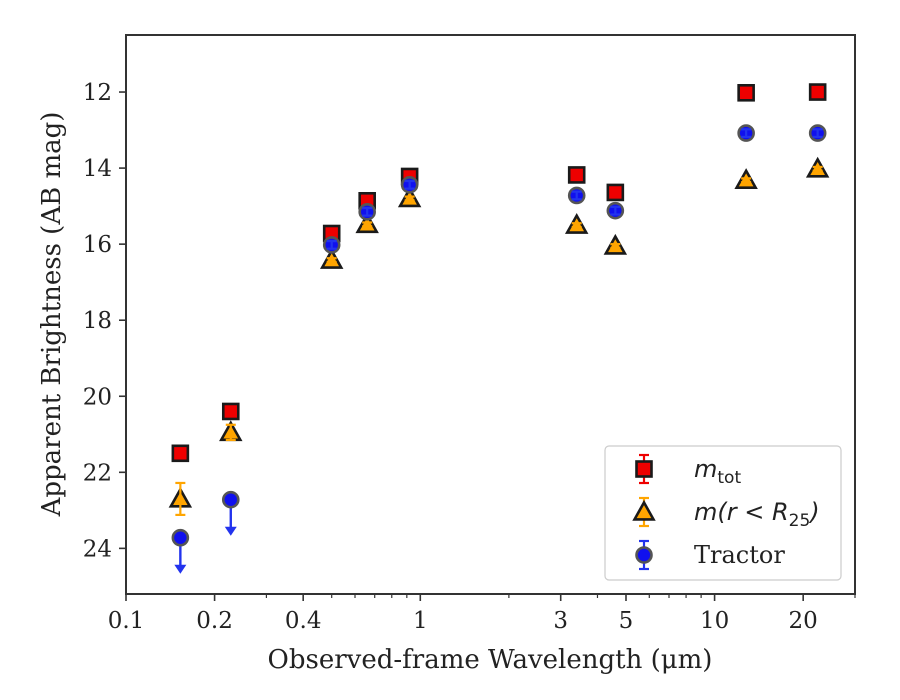 This screenshot has height=700, width=900. What do you see at coordinates (214, 621) in the screenshot?
I see `x-tick-label: 0.2` at bounding box center [214, 621].